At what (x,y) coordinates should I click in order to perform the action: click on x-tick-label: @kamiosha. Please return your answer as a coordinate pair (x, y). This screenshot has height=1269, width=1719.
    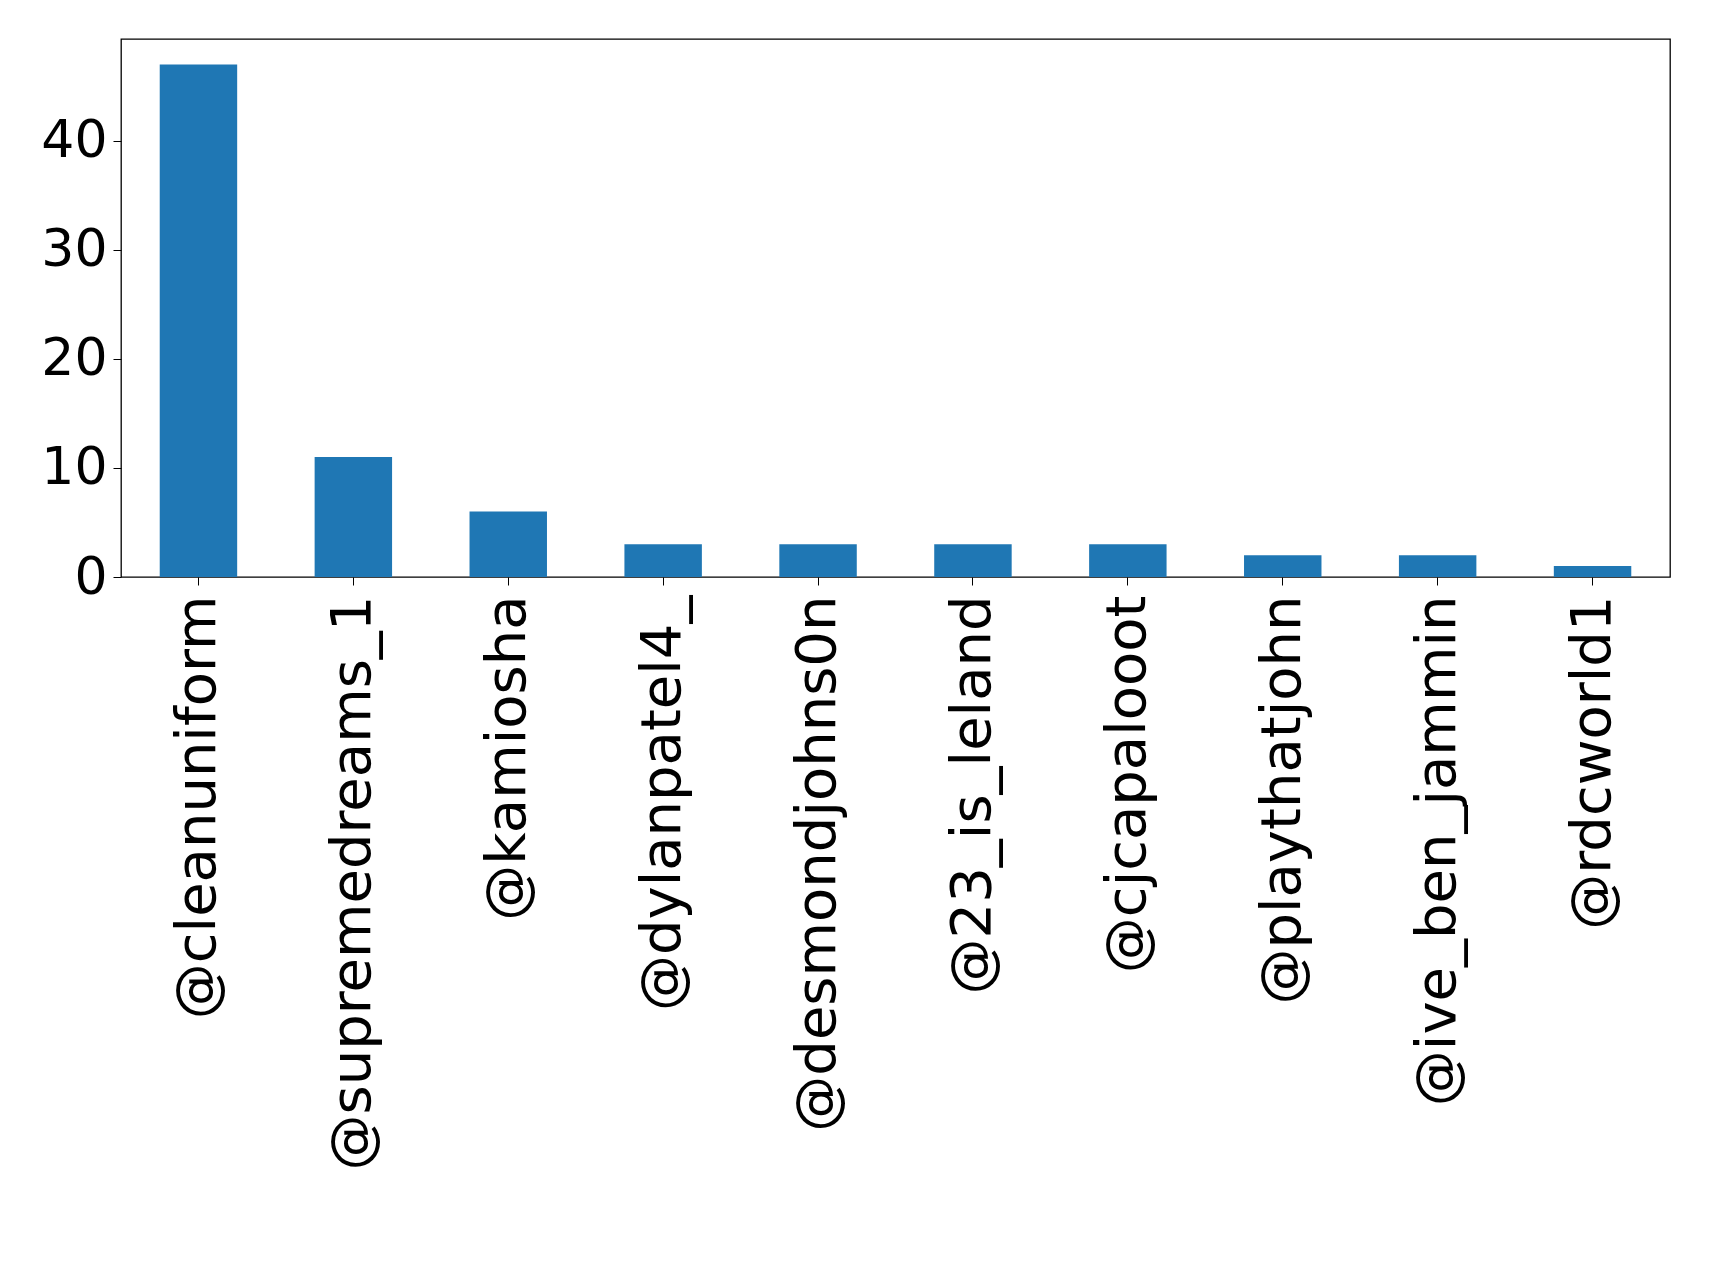
    Looking at the image, I should click on (506, 758).